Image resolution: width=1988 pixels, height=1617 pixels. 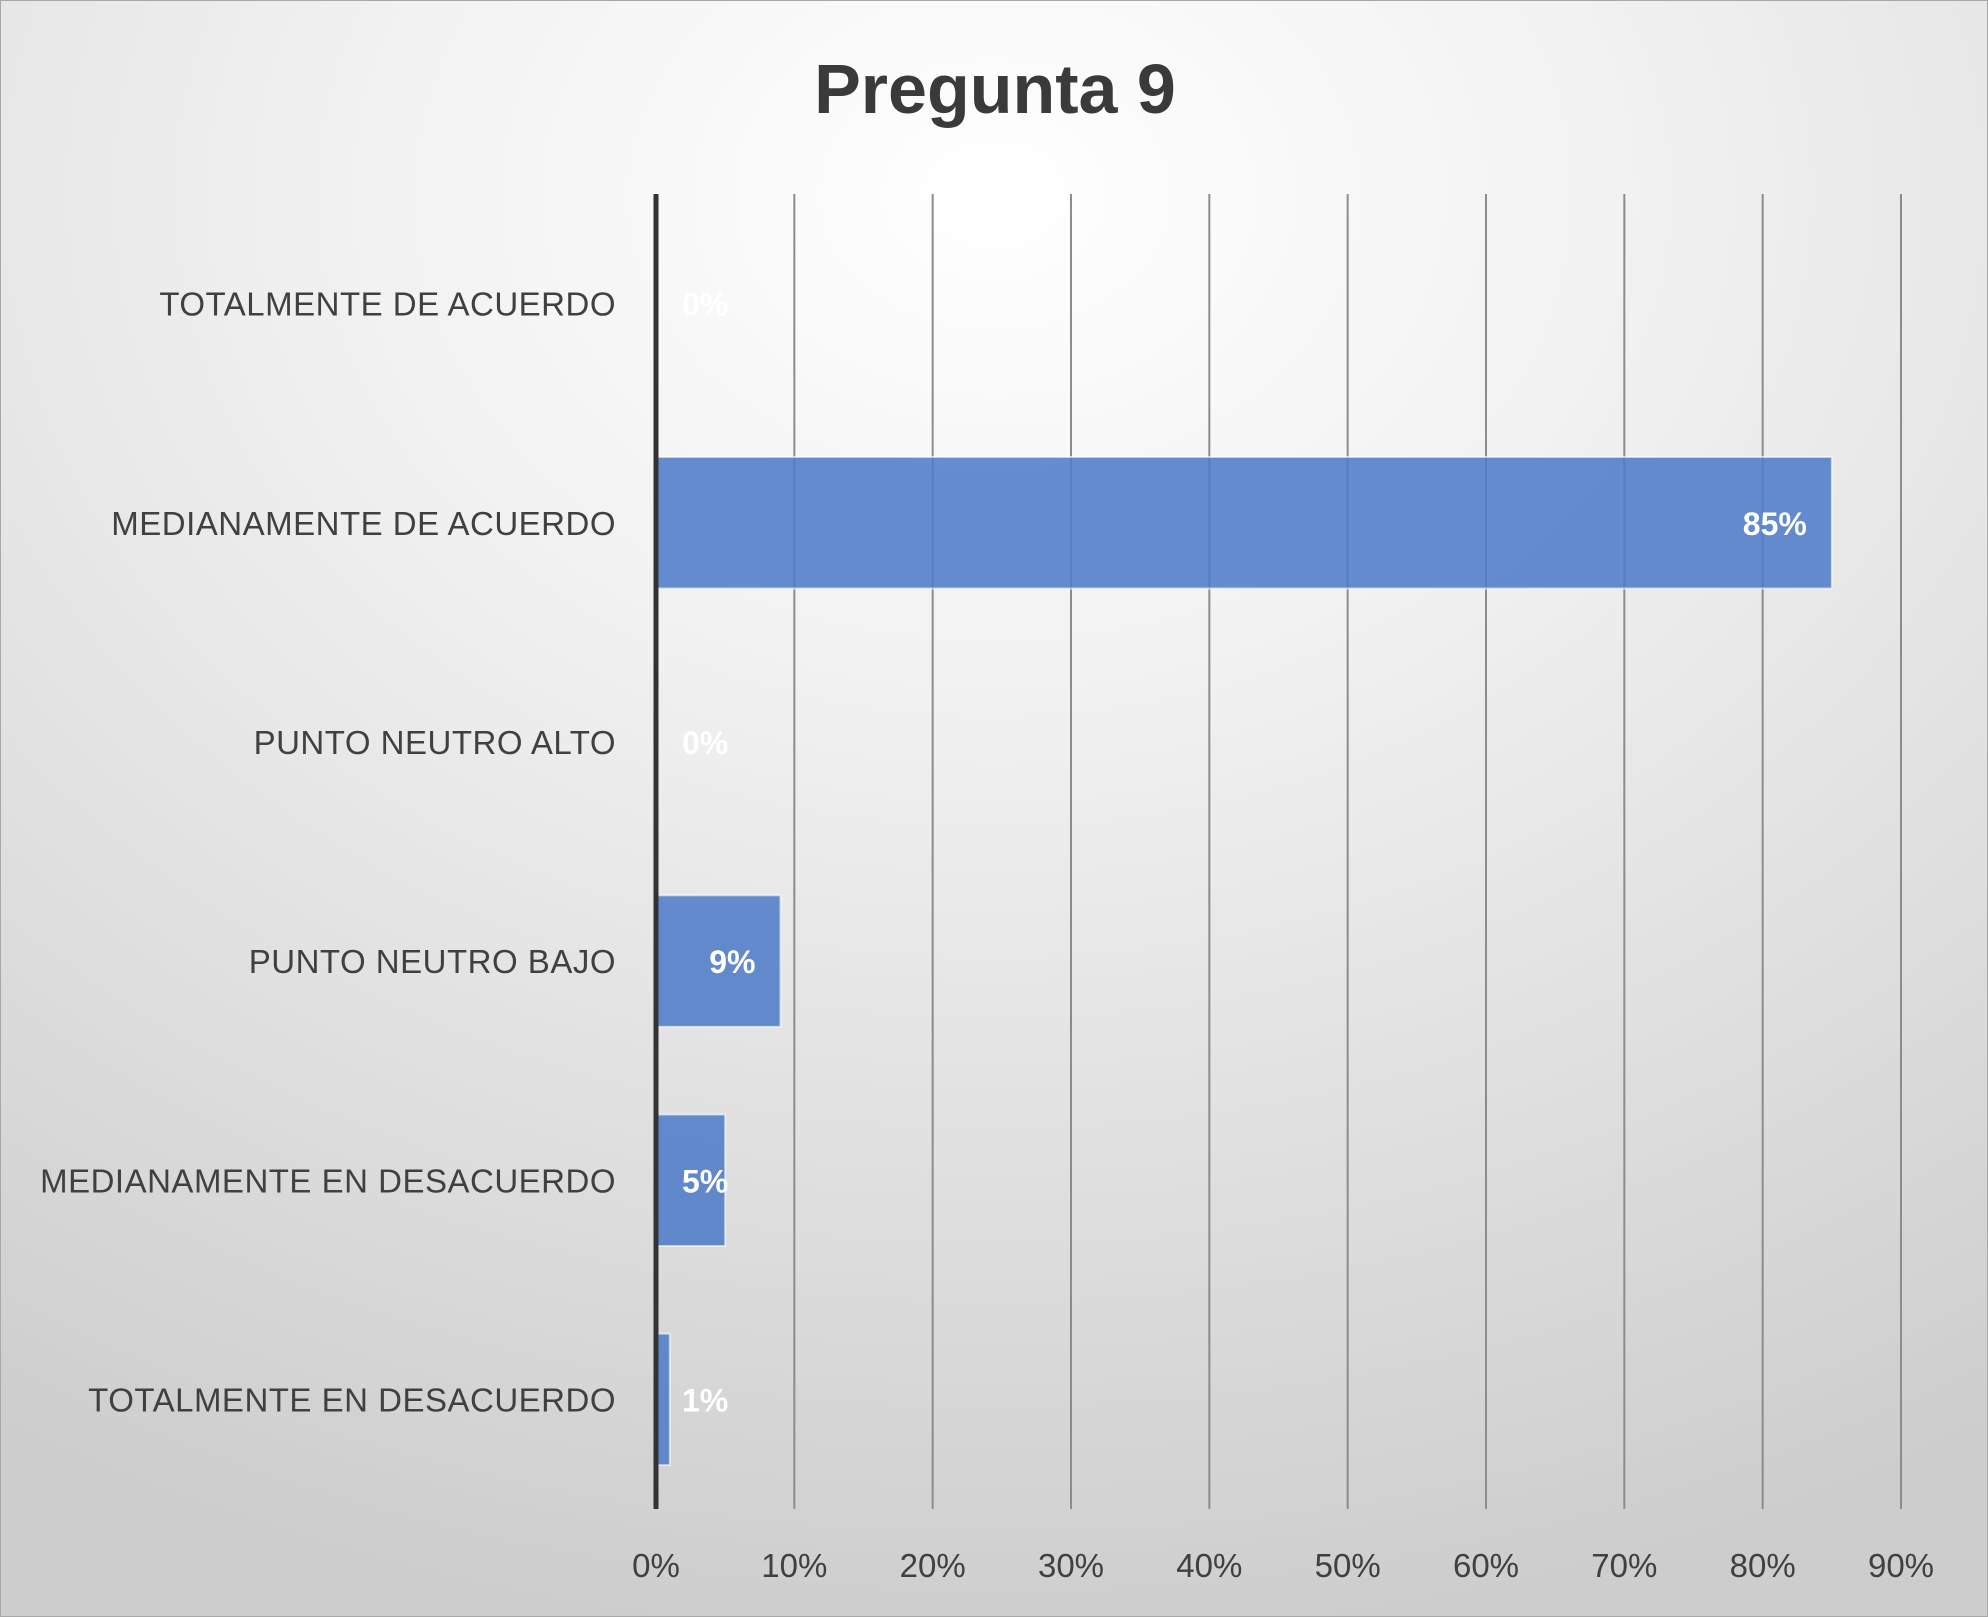 I want to click on x-tick-label: 0%, so click(x=656, y=1565).